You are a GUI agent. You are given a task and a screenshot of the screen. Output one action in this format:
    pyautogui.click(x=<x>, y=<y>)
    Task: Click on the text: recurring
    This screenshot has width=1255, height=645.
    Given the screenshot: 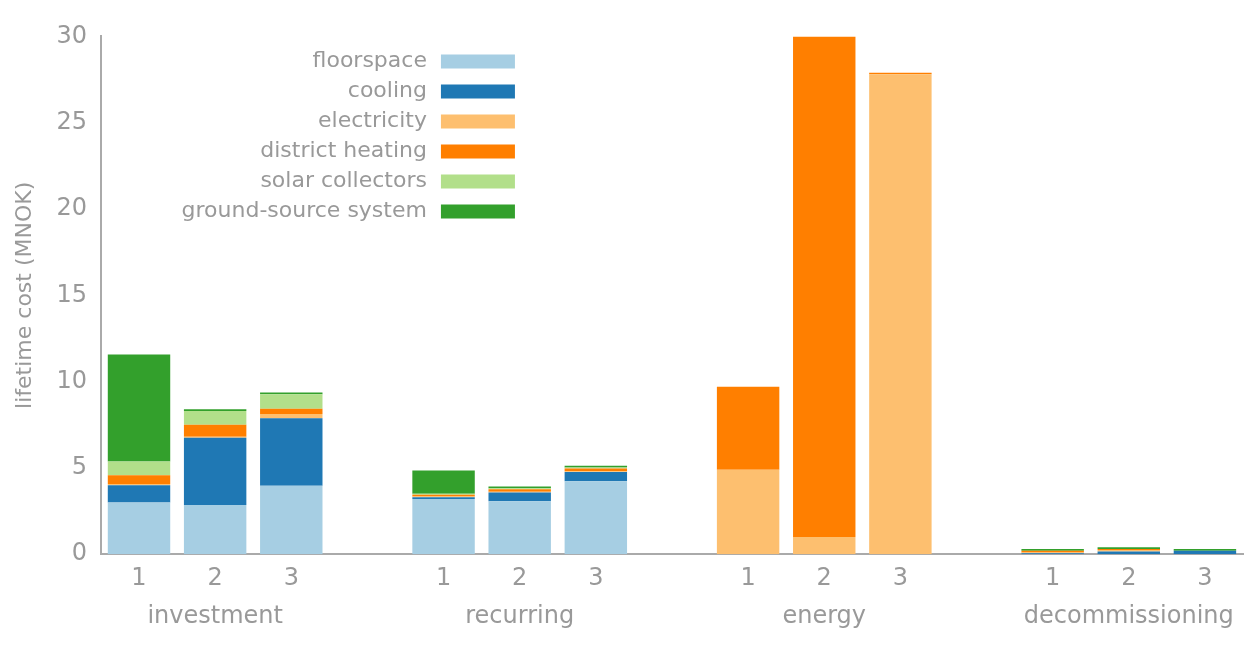 What is the action you would take?
    pyautogui.click(x=520, y=615)
    